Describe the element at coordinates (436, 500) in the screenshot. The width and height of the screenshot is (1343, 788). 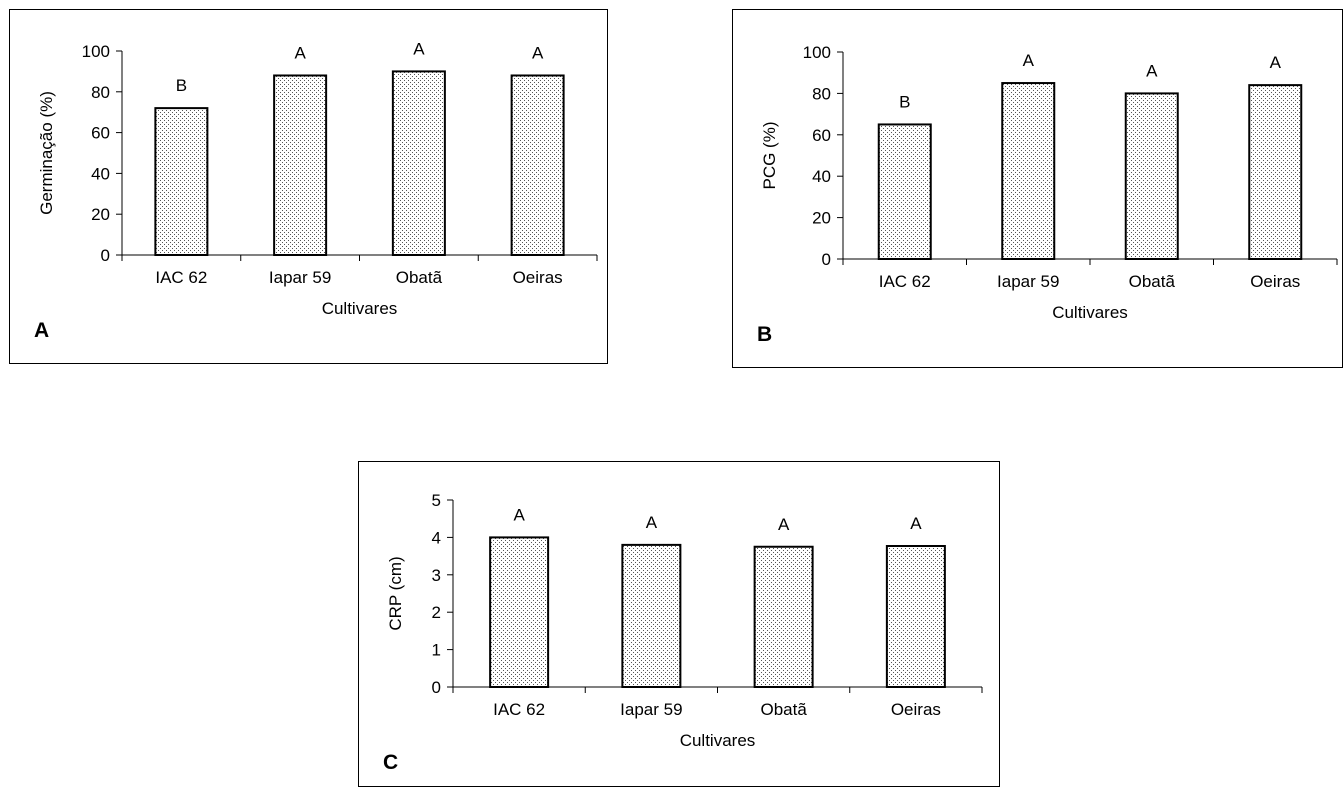
I see `y-tick-label: 5` at that location.